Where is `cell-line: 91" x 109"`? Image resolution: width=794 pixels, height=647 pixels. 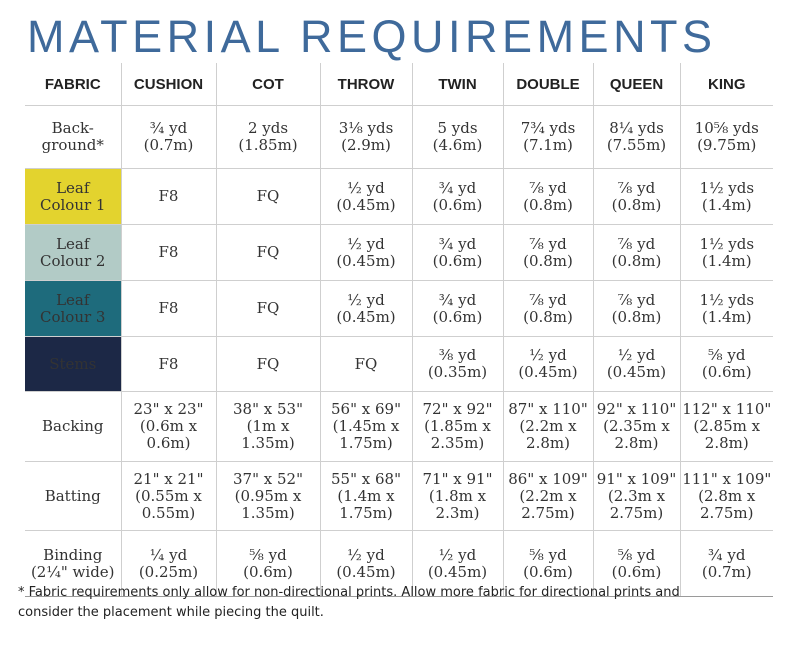
cell-line: 91" x 109" is located at coordinates (636, 478).